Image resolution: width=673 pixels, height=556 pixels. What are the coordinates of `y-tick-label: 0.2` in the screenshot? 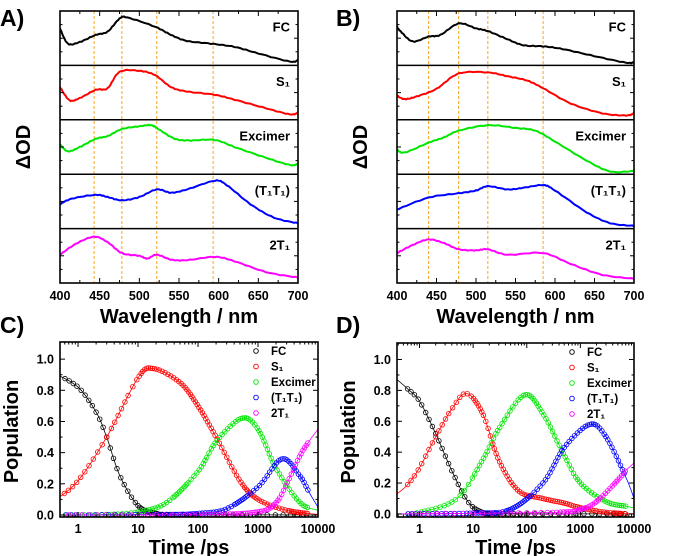 It's located at (45, 484).